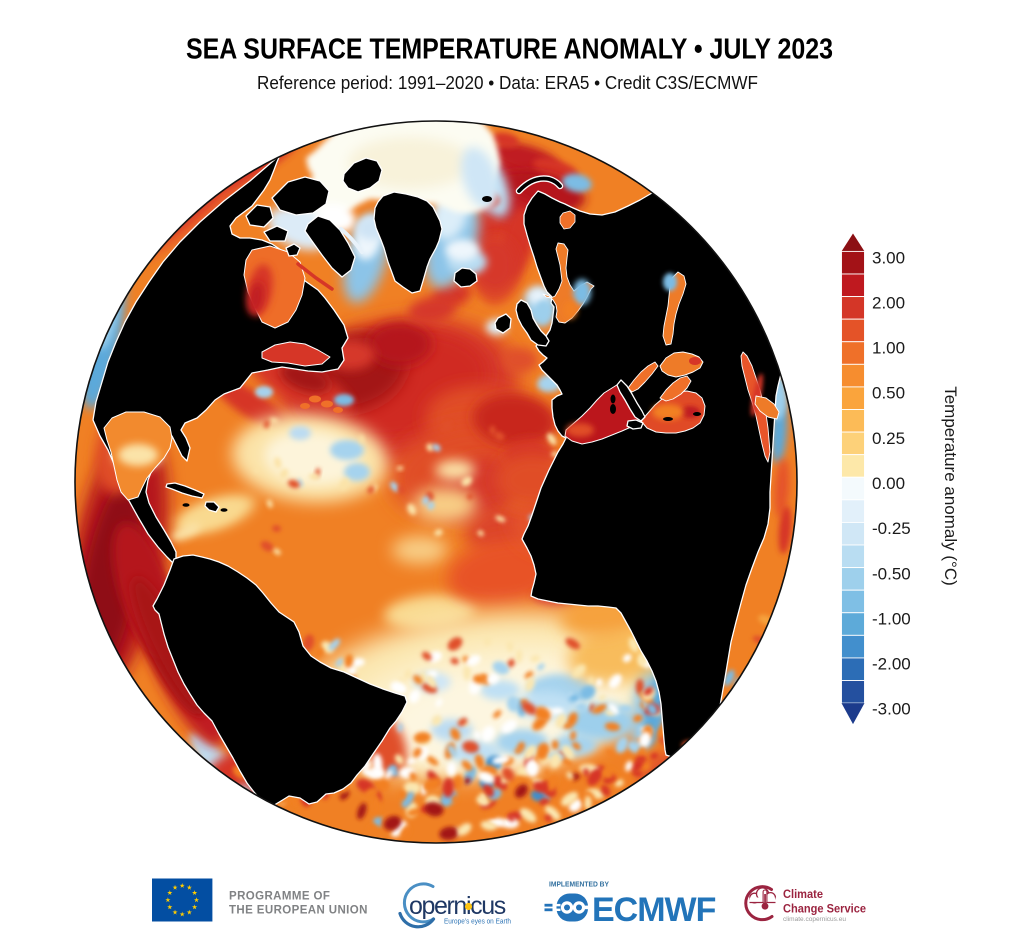 The image size is (1015, 947). Describe the element at coordinates (654, 910) in the screenshot. I see `svg-text: ECMWF` at that location.